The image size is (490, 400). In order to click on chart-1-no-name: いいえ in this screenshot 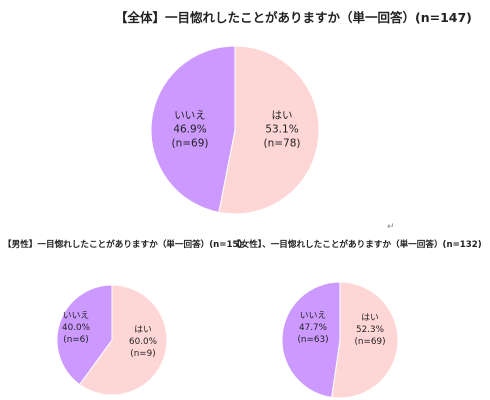, I will do `click(76, 316)`.